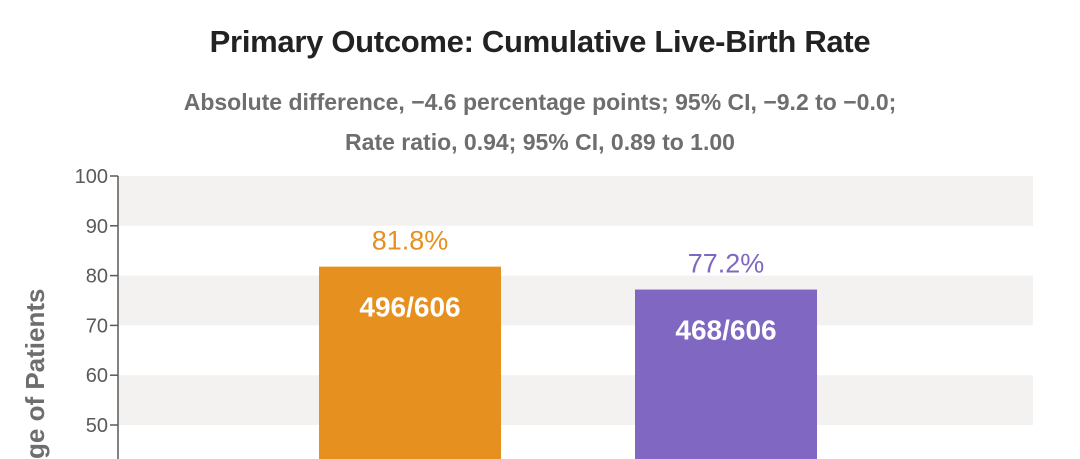  What do you see at coordinates (97, 326) in the screenshot?
I see `y-tick-label: 70` at bounding box center [97, 326].